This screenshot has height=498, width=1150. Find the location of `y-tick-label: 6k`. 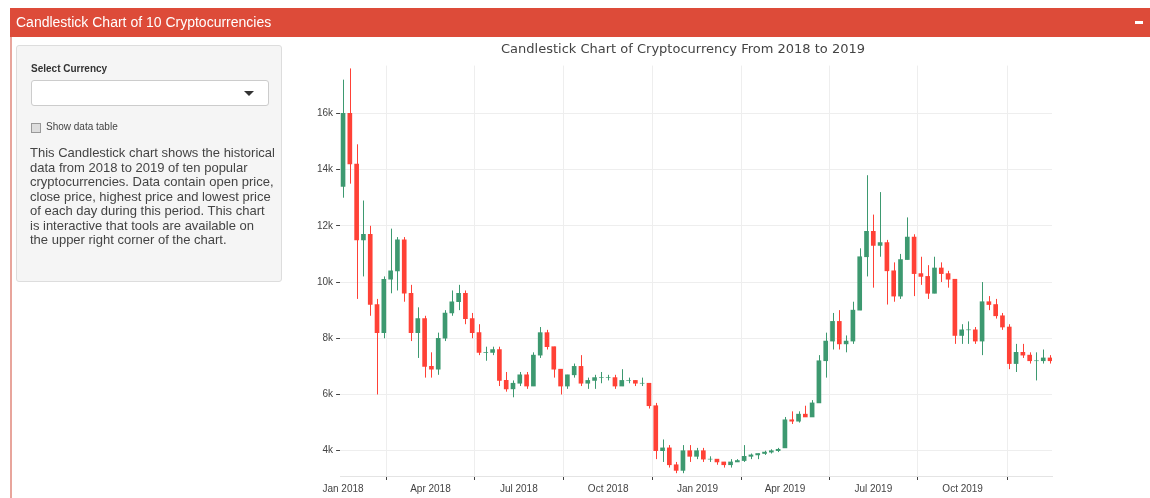

y-tick-label: 6k is located at coordinates (328, 394).